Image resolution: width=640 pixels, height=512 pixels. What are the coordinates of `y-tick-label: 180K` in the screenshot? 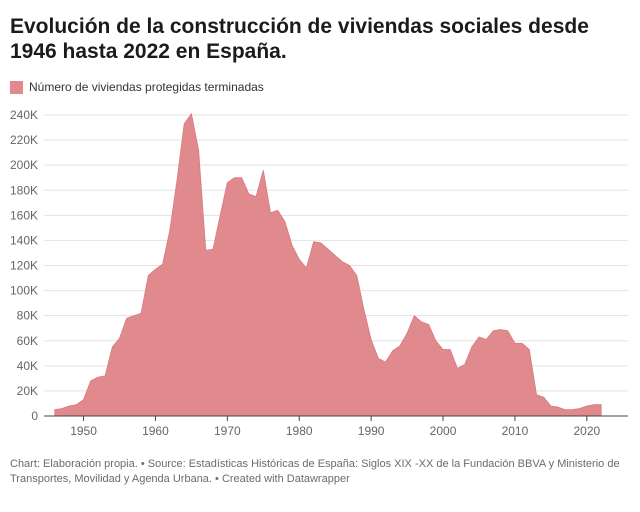 It's located at (24, 190).